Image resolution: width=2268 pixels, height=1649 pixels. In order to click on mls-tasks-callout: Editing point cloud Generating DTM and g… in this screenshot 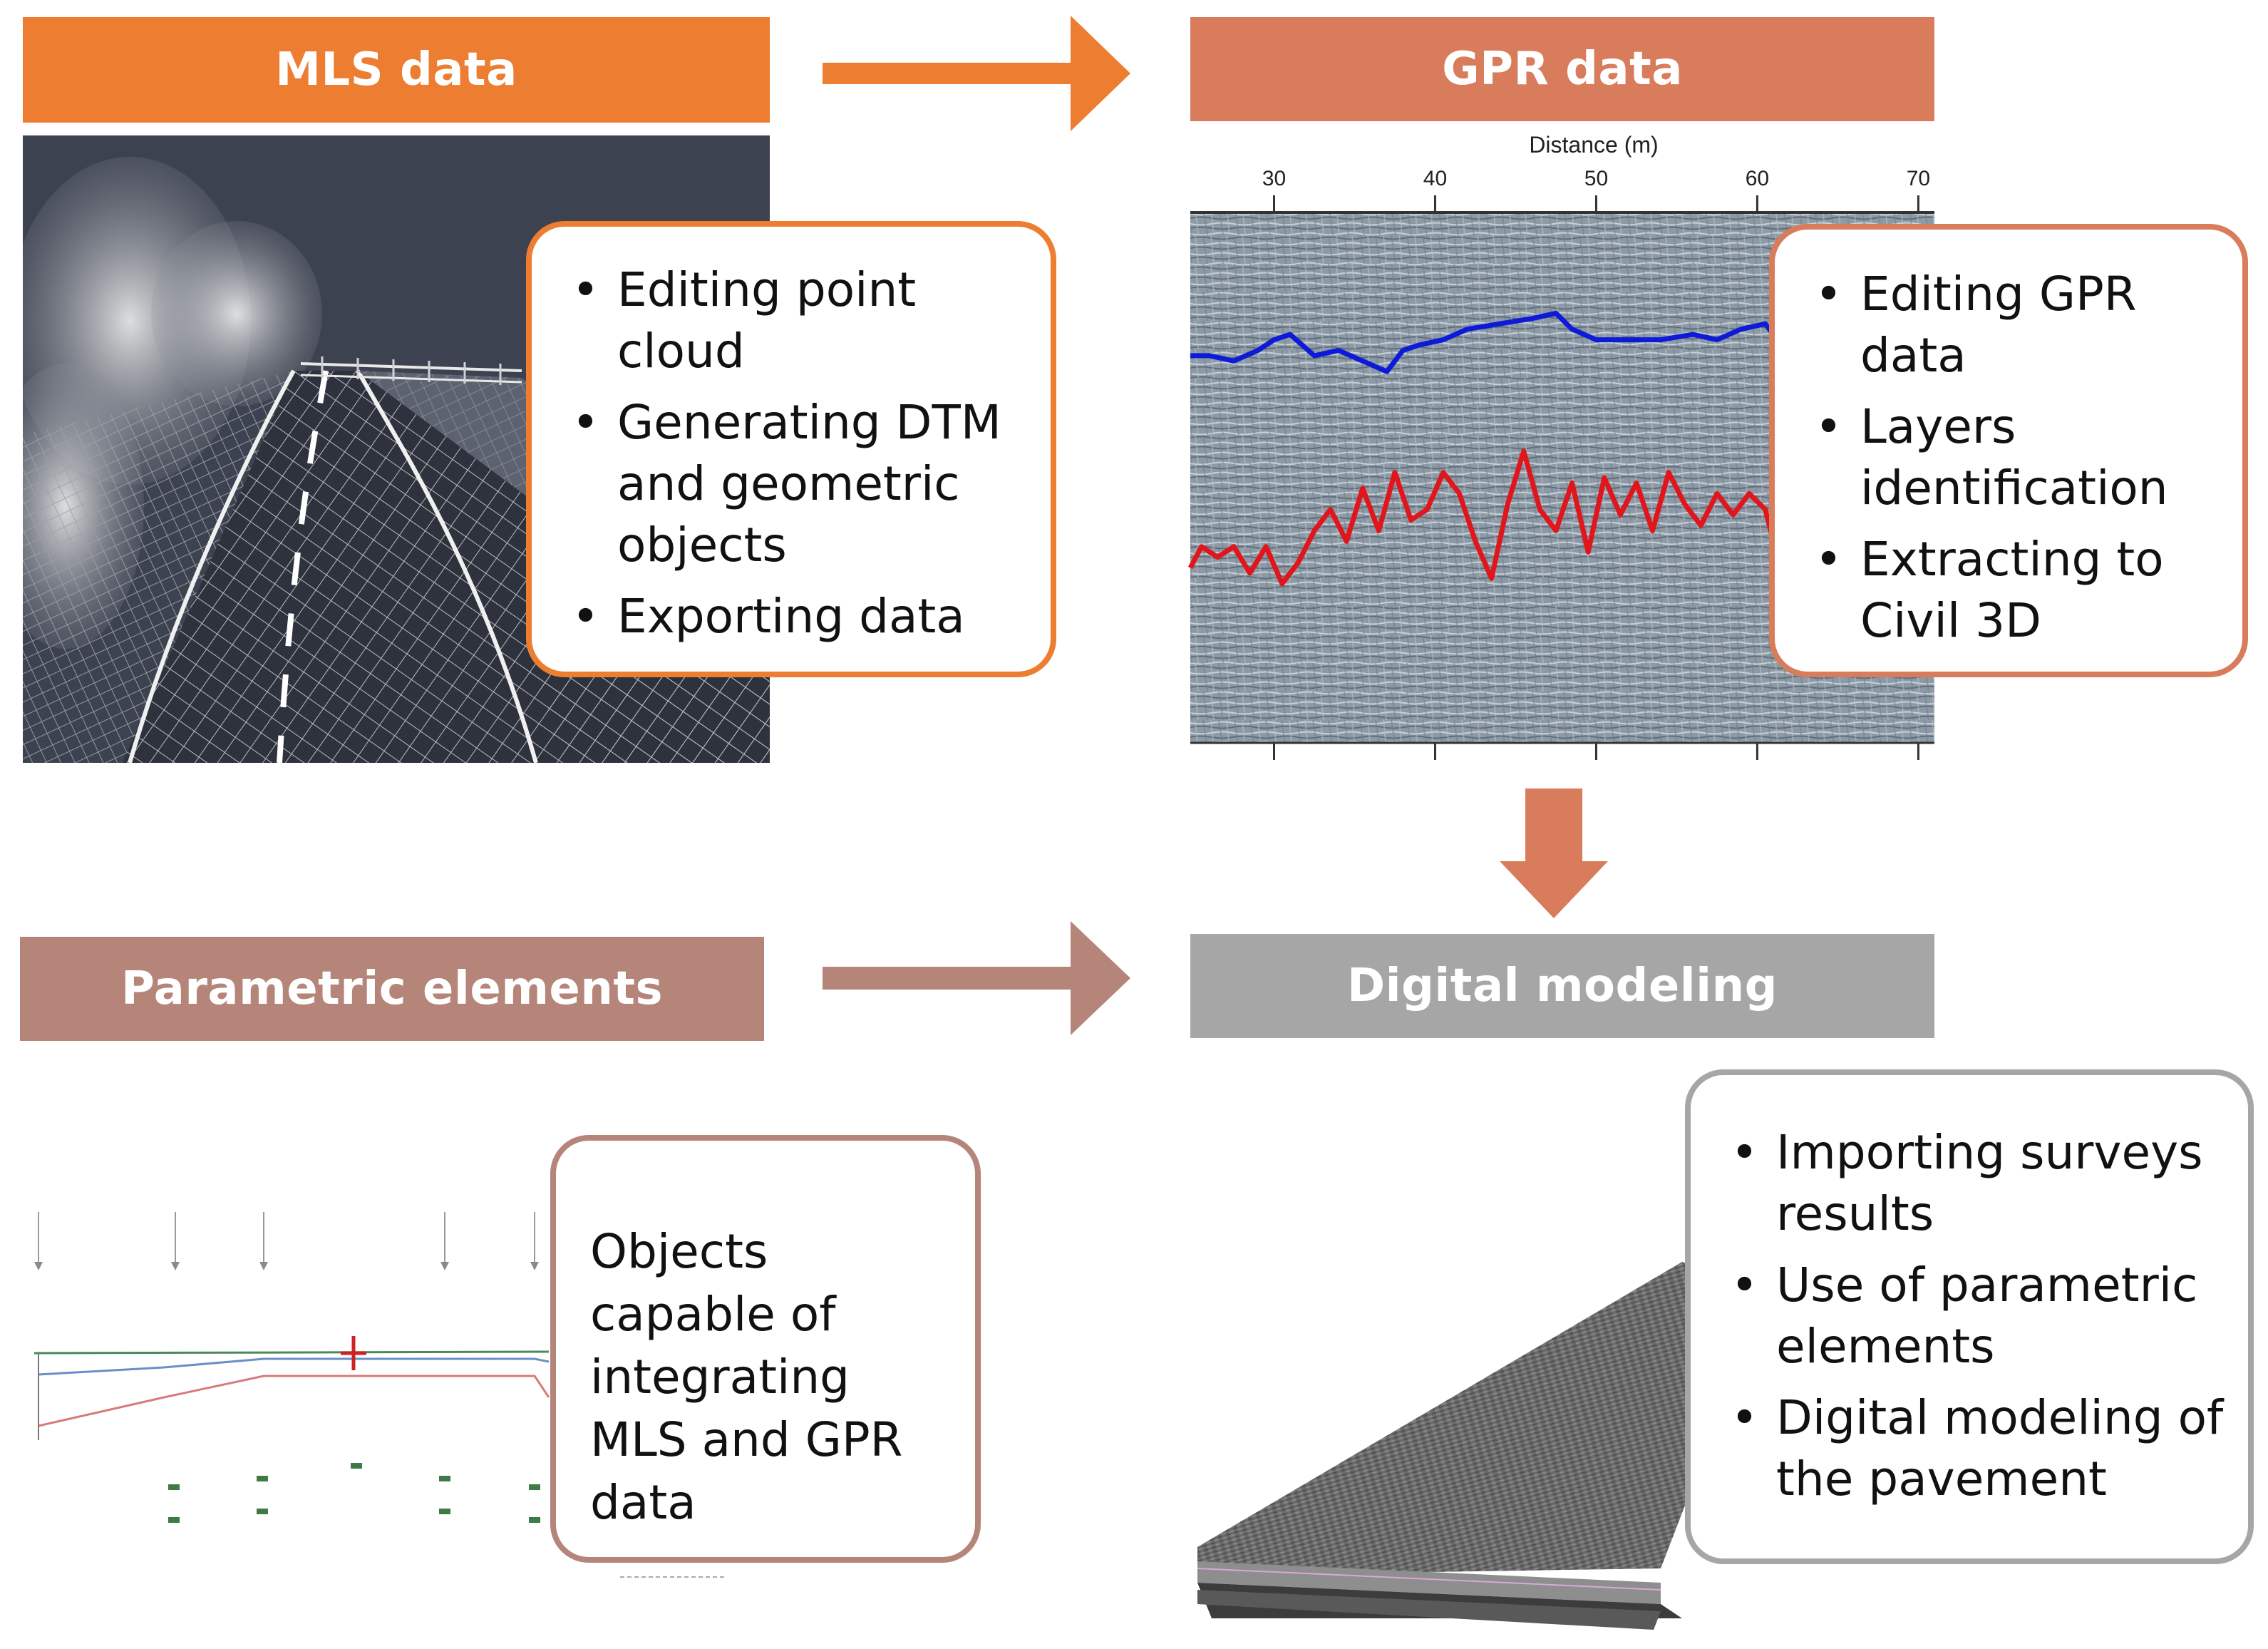, I will do `click(791, 449)`.